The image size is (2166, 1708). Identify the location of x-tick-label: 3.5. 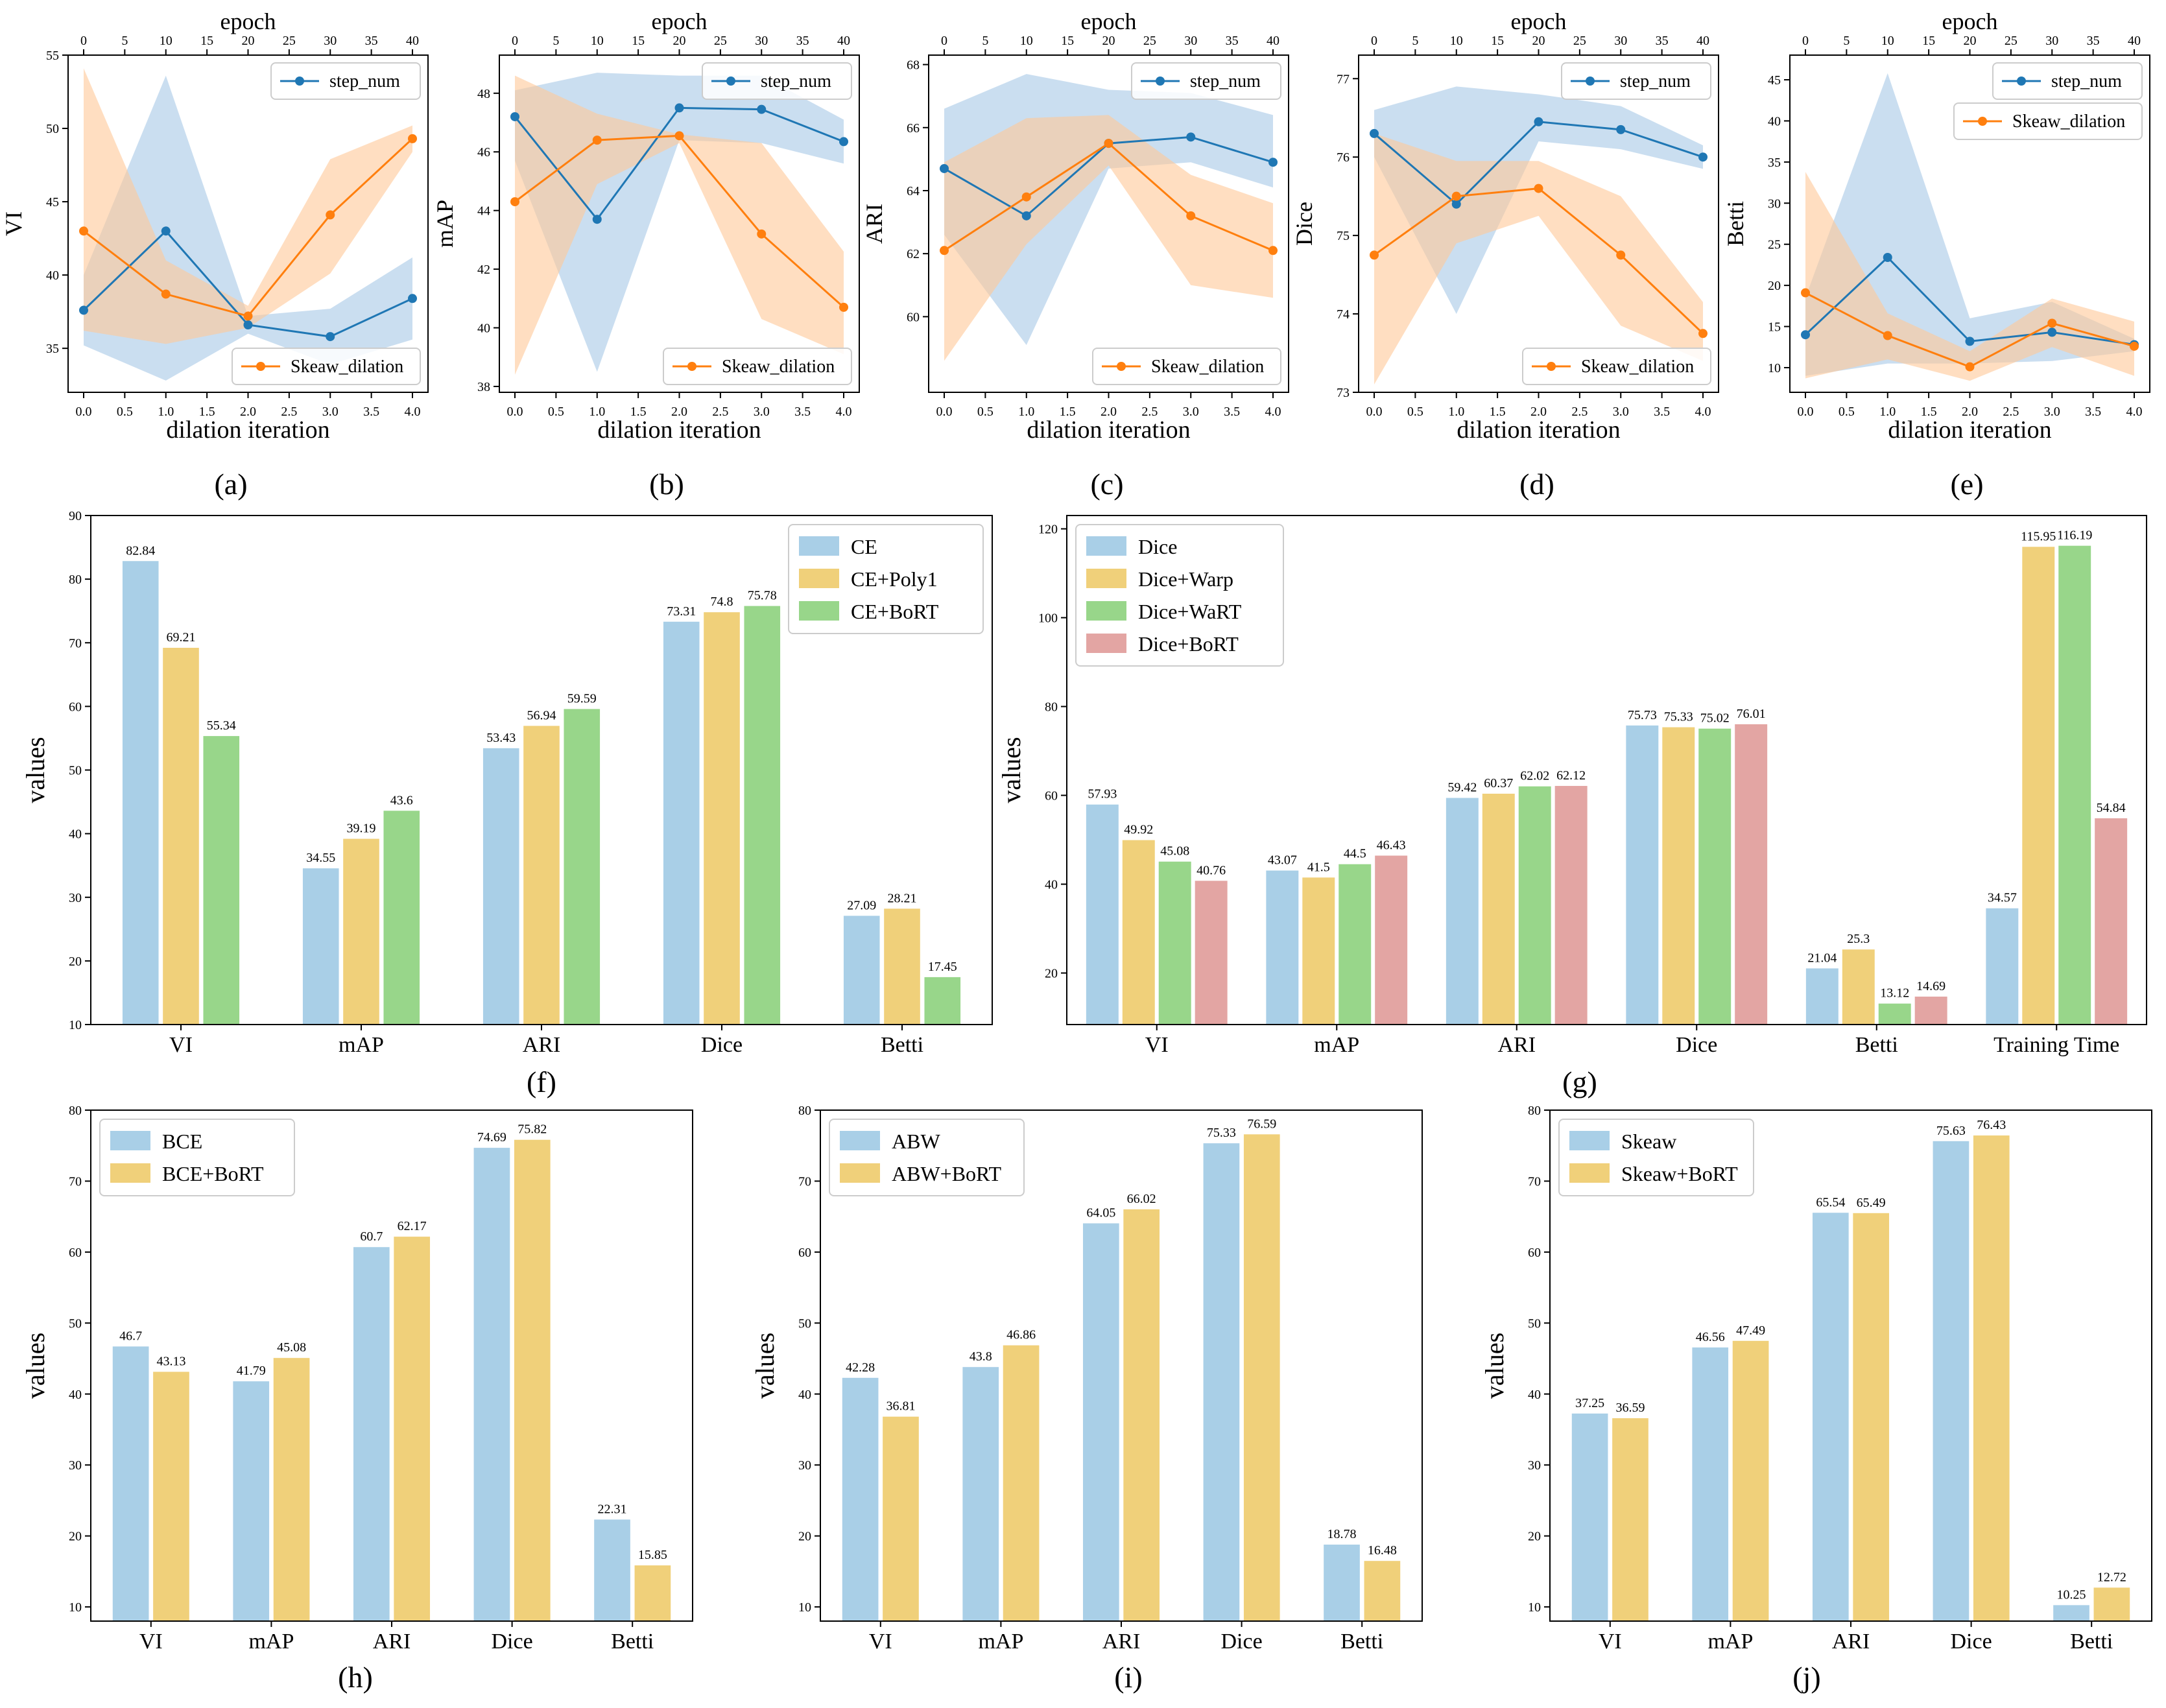
(2093, 412).